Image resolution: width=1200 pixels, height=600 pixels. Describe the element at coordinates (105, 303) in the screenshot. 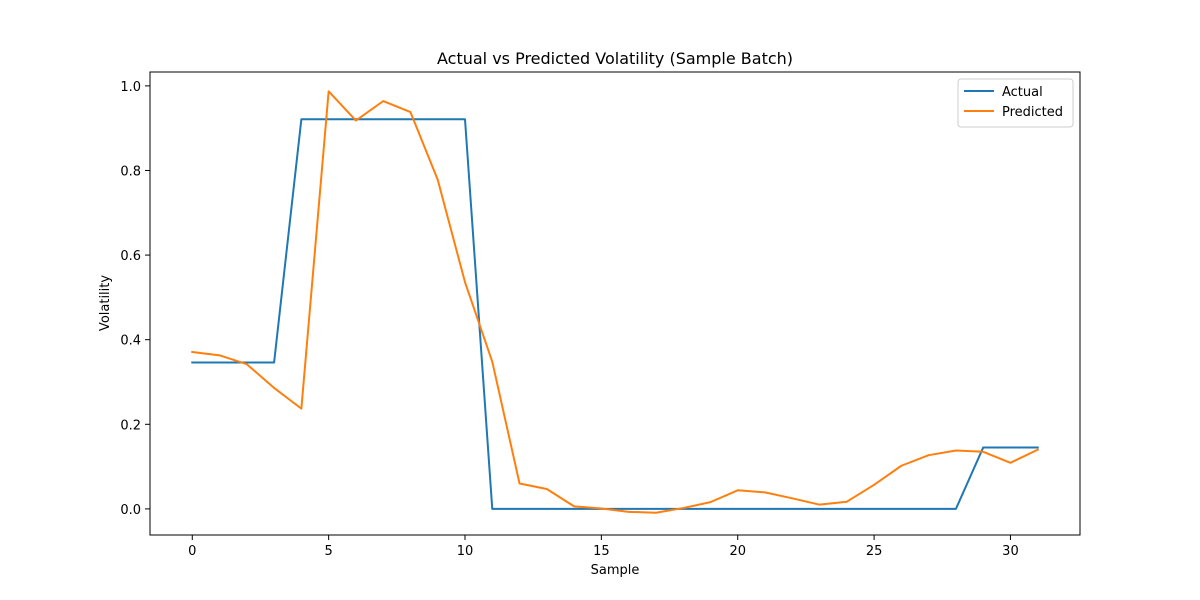

I see `y-axis-label: Volatility` at that location.